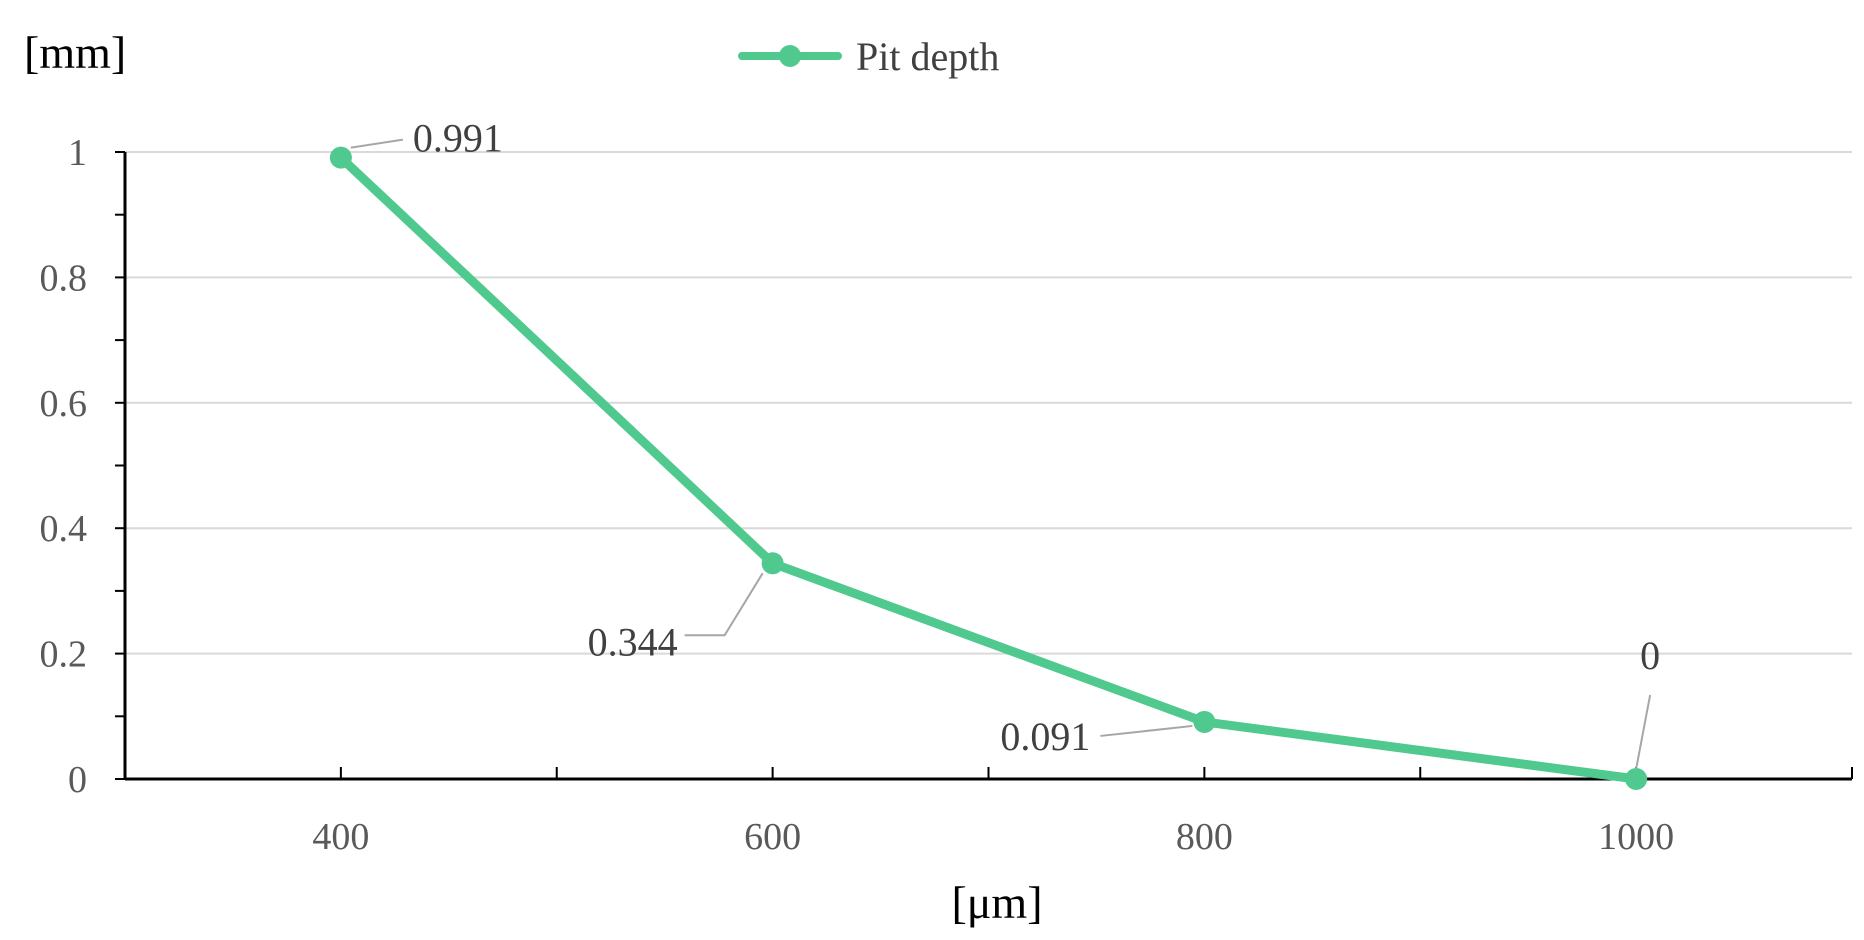 The width and height of the screenshot is (1864, 940). What do you see at coordinates (633, 641) in the screenshot?
I see `data-label-600: 0.344` at bounding box center [633, 641].